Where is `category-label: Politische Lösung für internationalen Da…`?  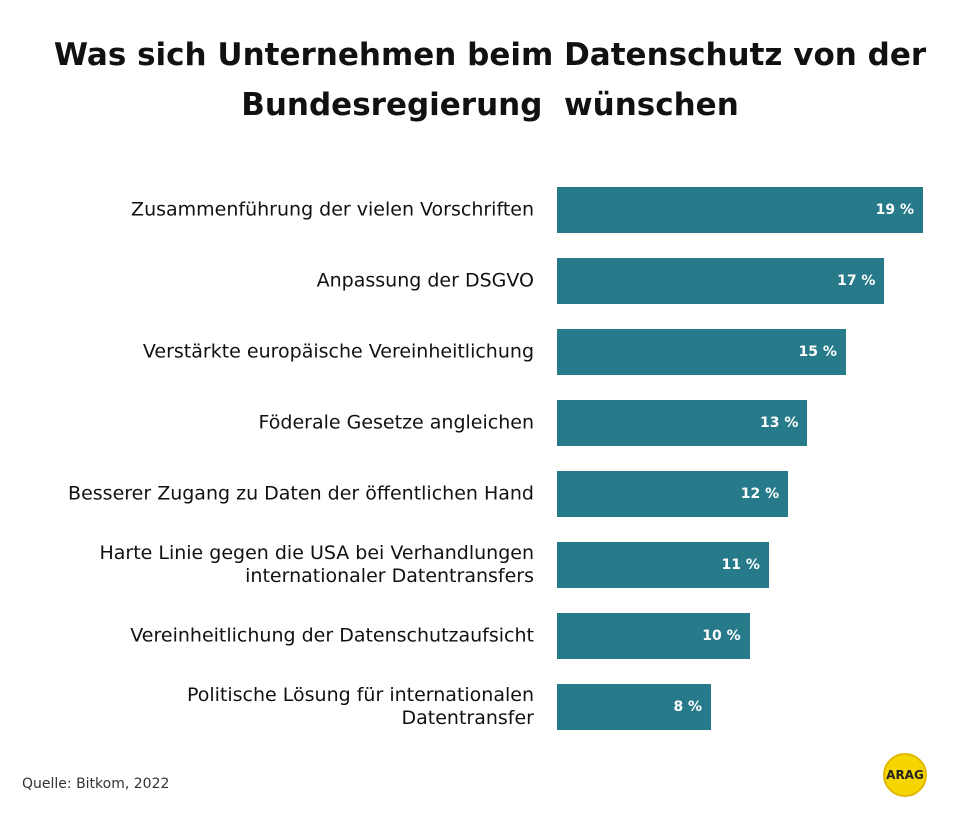 category-label: Politische Lösung für internationalen Da… is located at coordinates (360, 706).